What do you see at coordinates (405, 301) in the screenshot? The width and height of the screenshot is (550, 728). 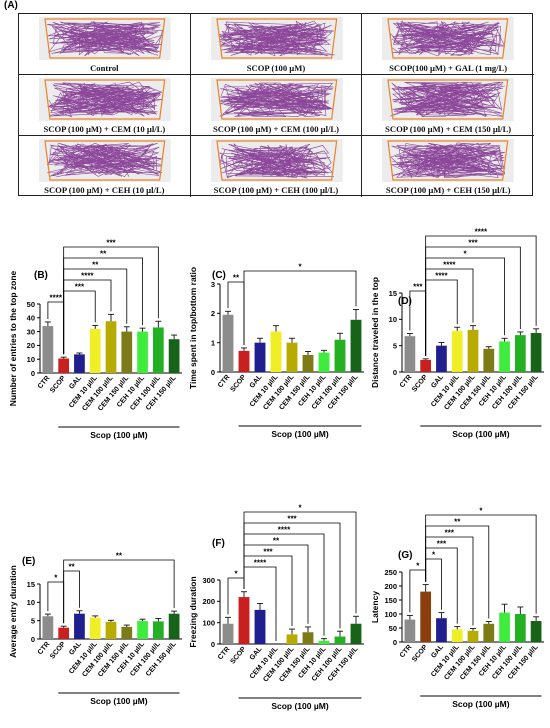 I see `panel-letter: (D)` at bounding box center [405, 301].